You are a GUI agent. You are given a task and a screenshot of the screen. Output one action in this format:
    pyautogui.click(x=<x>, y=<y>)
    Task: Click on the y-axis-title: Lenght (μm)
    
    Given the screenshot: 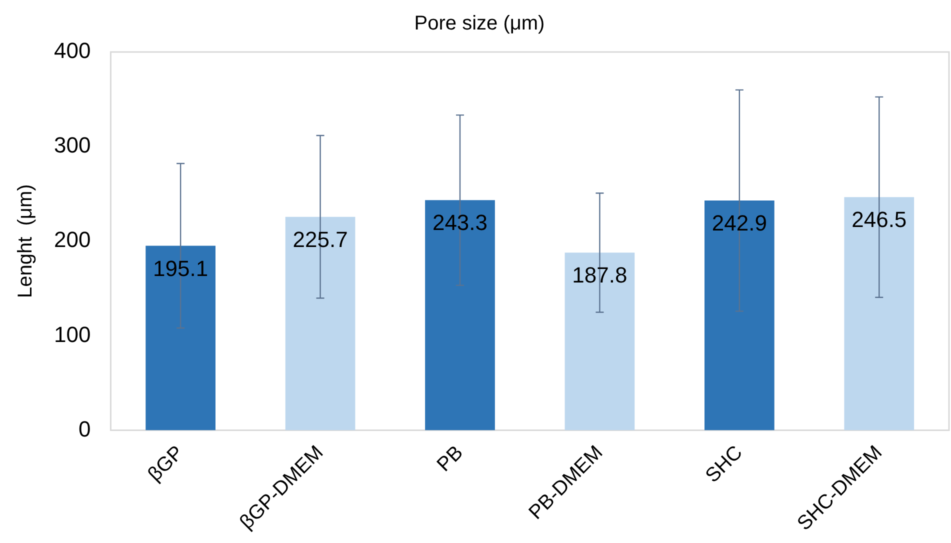 What is the action you would take?
    pyautogui.click(x=25, y=241)
    